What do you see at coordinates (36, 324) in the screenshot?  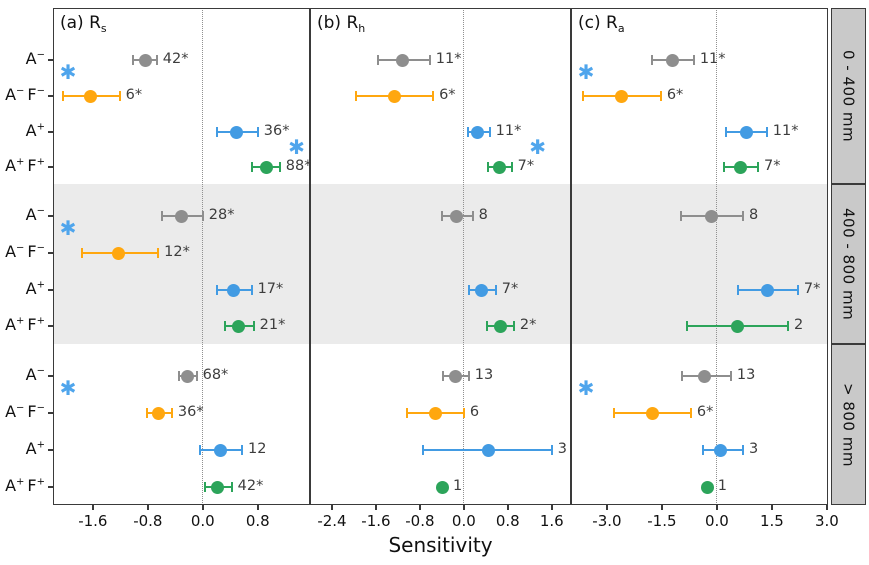 I see `category-label-segment: F+` at bounding box center [36, 324].